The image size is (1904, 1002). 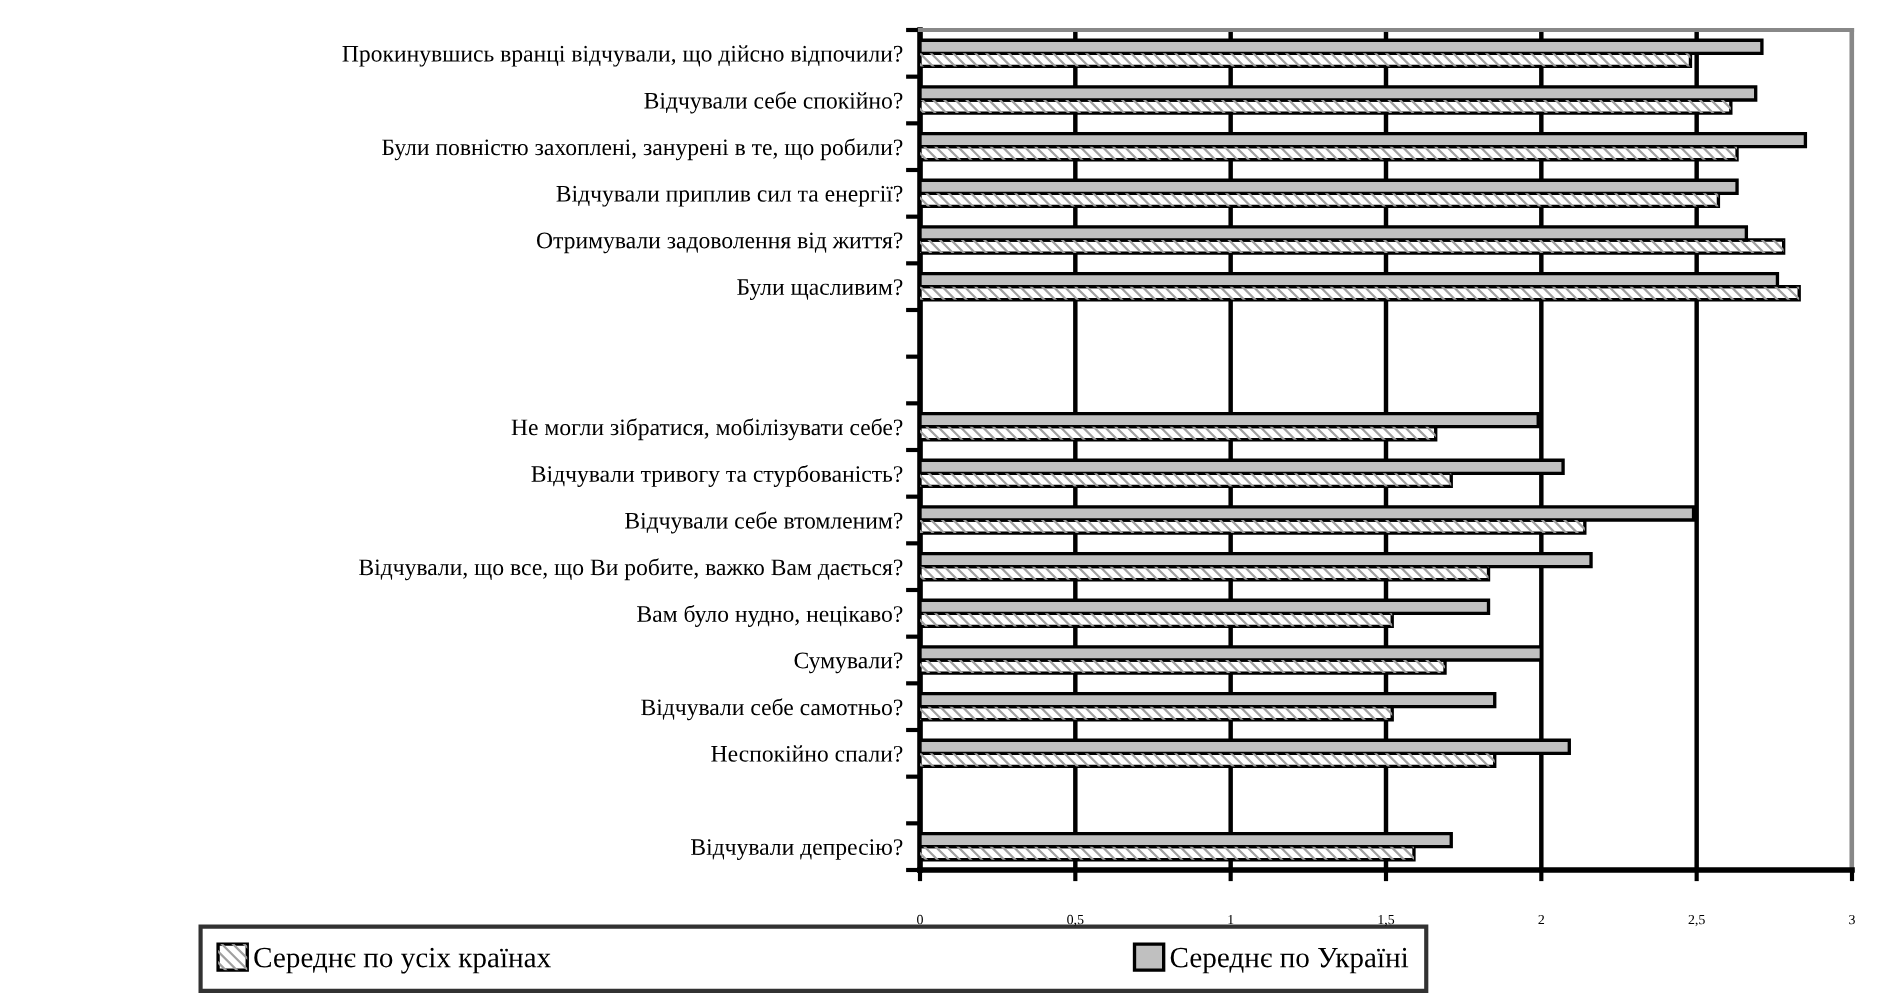 What do you see at coordinates (773, 102) in the screenshot?
I see `y-tick-label: Відчували себе спокійно?` at bounding box center [773, 102].